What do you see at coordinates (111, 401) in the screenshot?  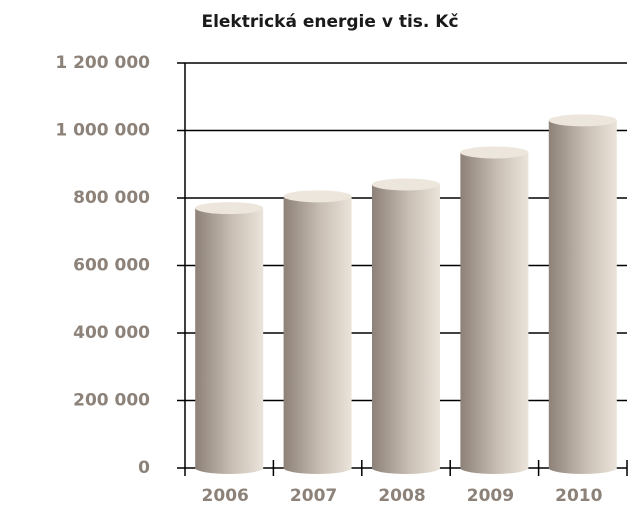 I see `y-tick-label: 200 000` at bounding box center [111, 401].